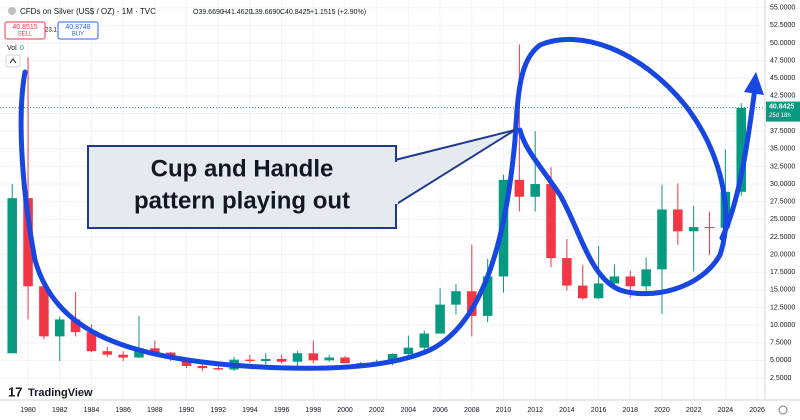 This screenshot has height=420, width=800. Describe the element at coordinates (782, 166) in the screenshot. I see `y-tick-label: 32.5000` at that location.